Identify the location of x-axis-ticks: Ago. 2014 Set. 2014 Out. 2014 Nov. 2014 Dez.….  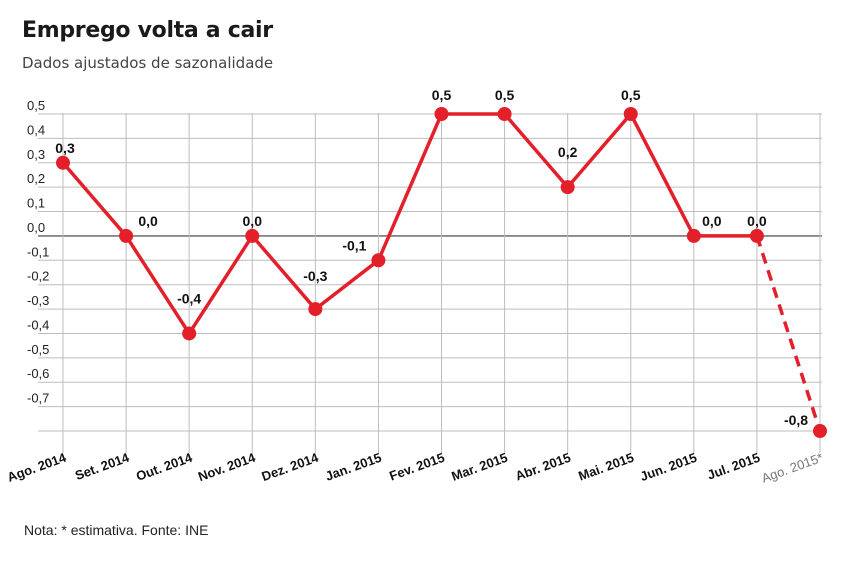
(415, 467).